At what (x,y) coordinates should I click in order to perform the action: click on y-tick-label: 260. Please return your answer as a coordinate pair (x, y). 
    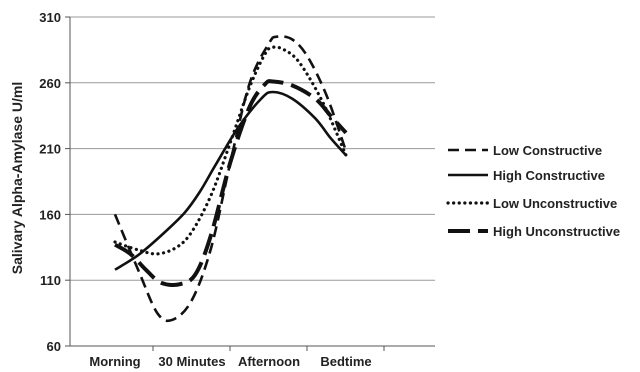
    Looking at the image, I should click on (50, 83).